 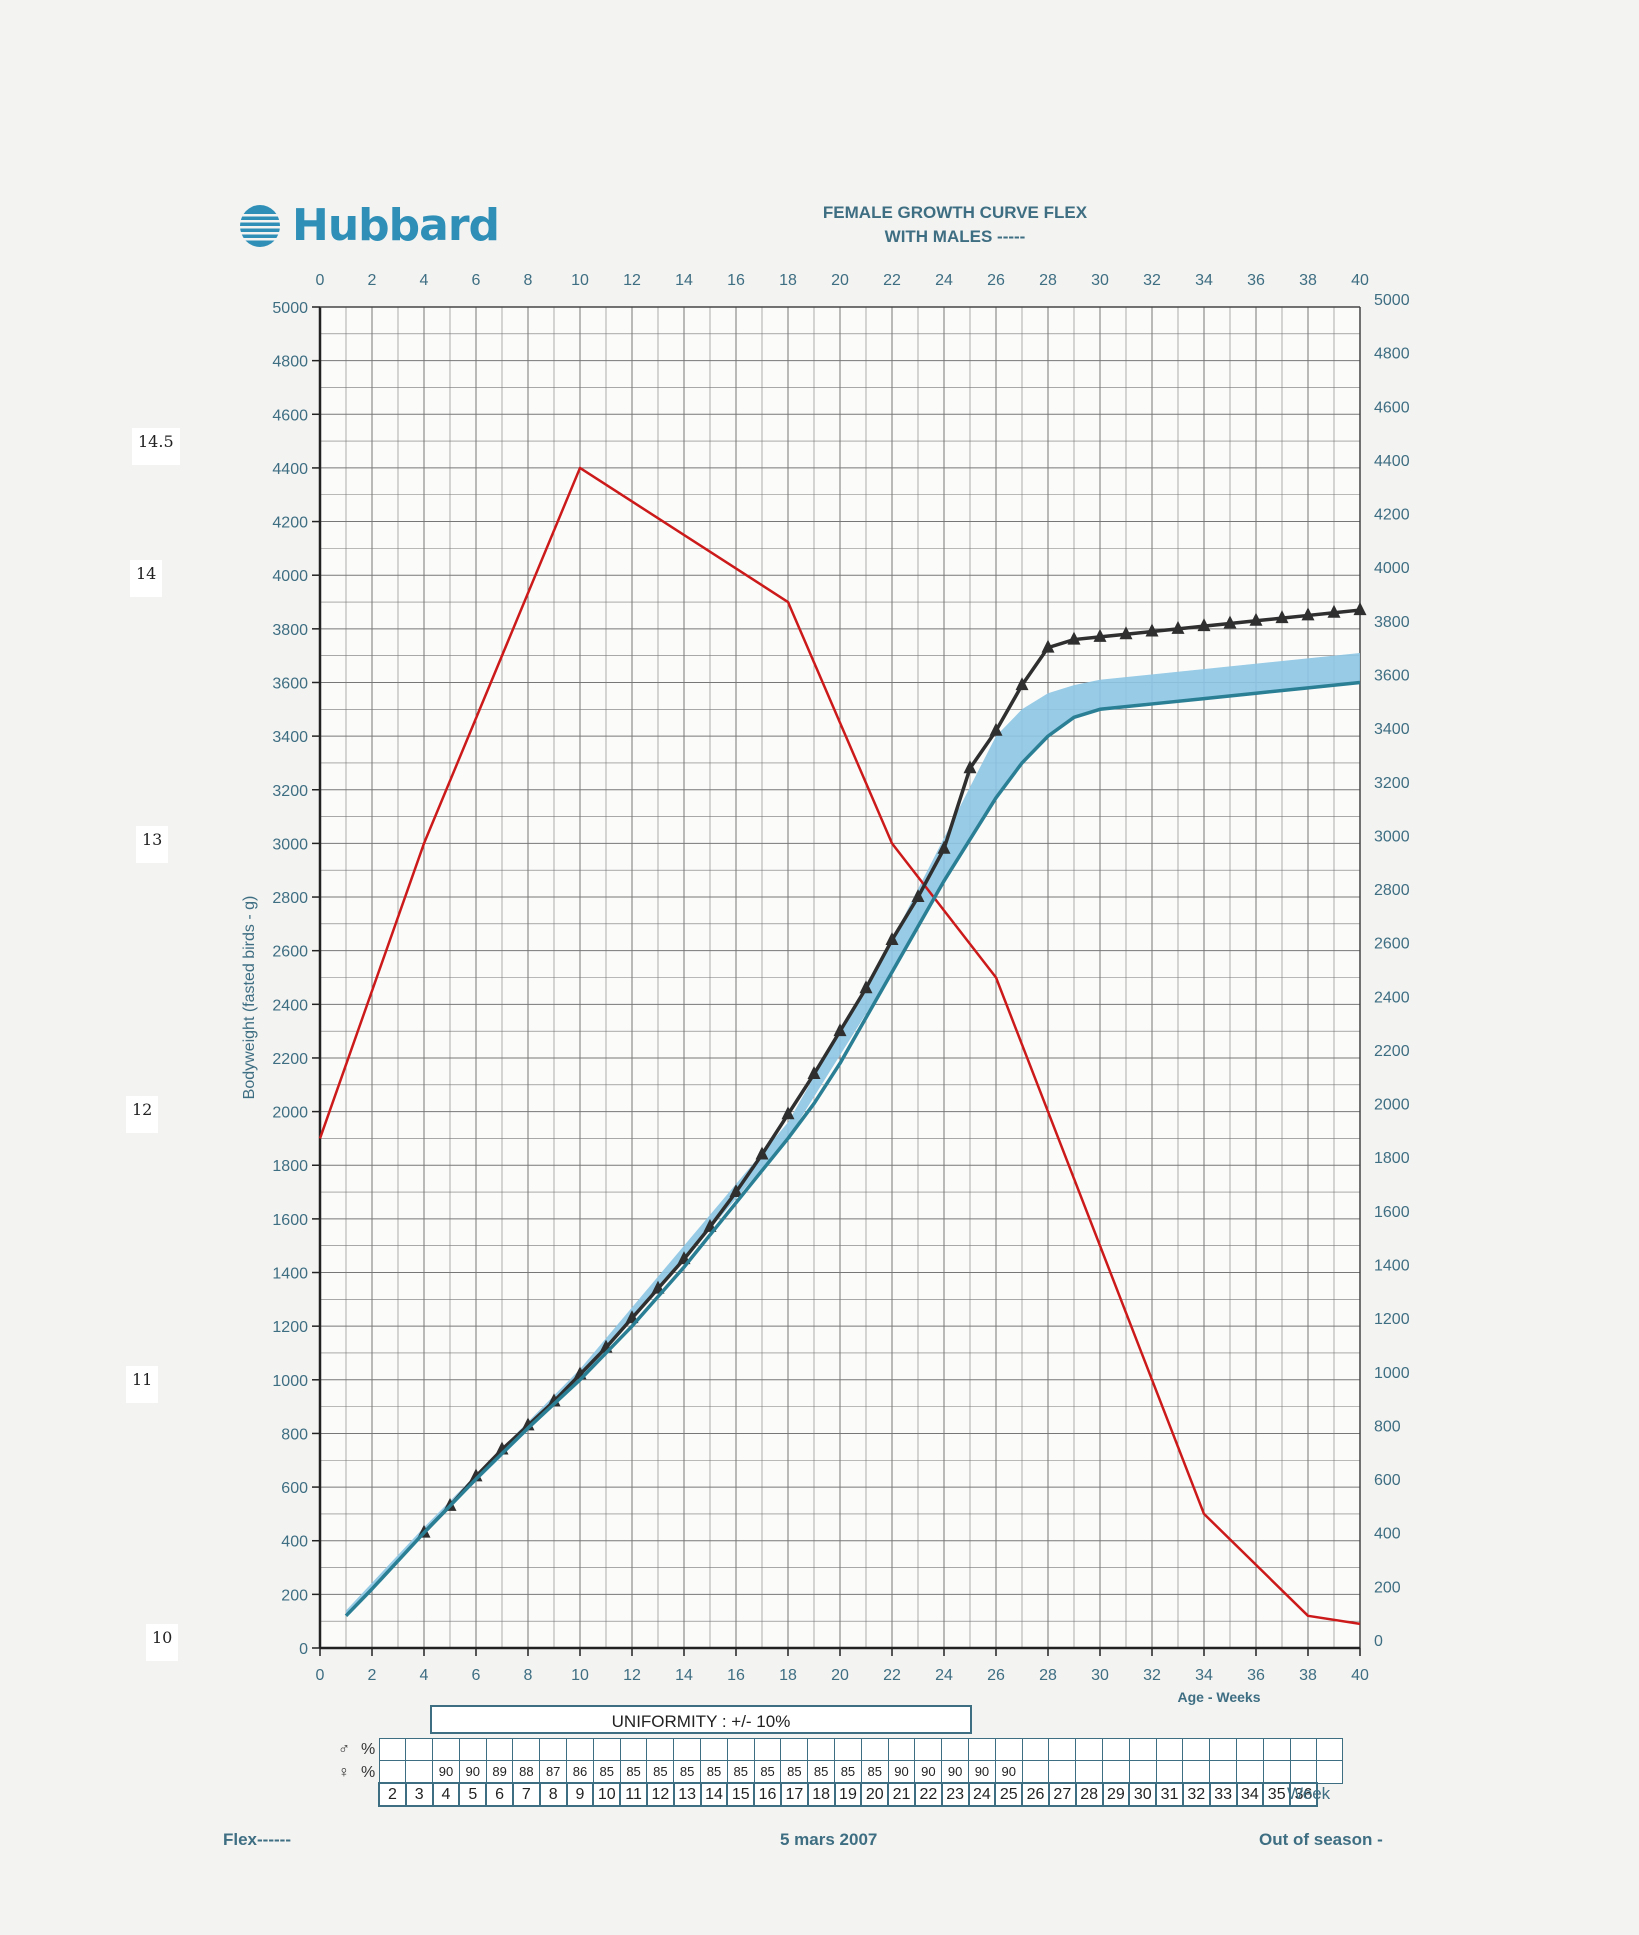 I want to click on week-cell: 33, so click(x=1223, y=1794).